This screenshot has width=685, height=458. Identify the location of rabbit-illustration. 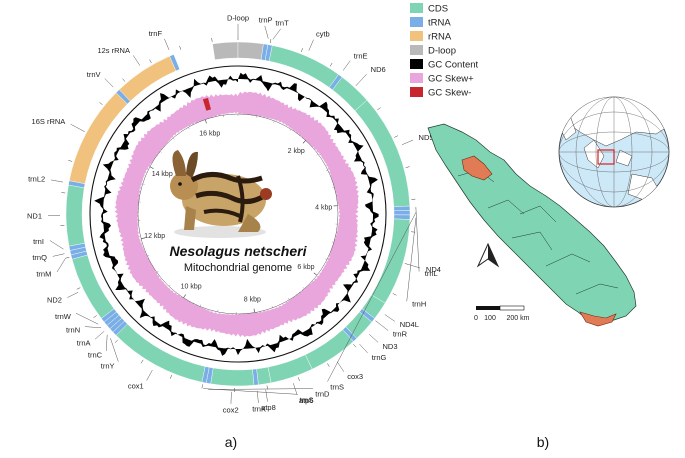
(221, 194).